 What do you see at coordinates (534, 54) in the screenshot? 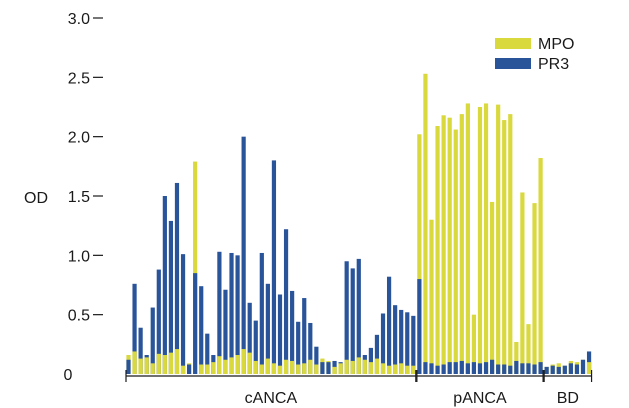
I see `legend: MPO PR3` at bounding box center [534, 54].